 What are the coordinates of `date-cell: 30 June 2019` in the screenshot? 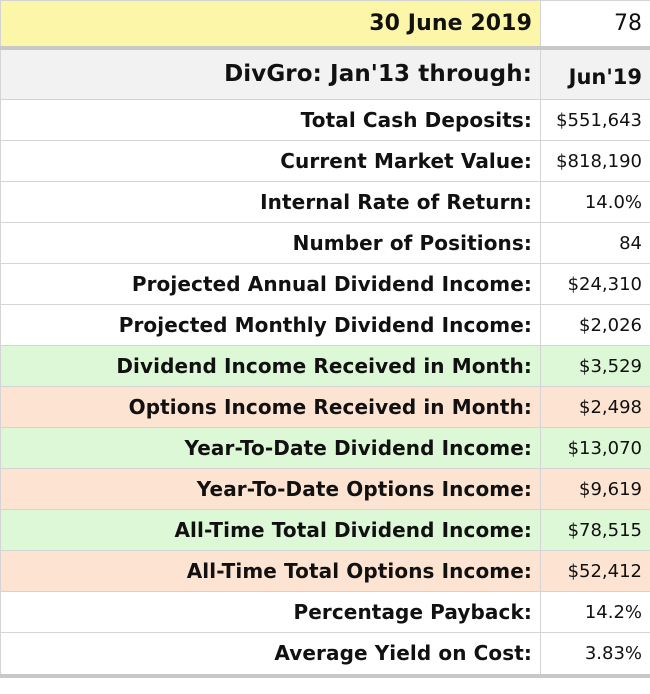 It's located at (270, 24).